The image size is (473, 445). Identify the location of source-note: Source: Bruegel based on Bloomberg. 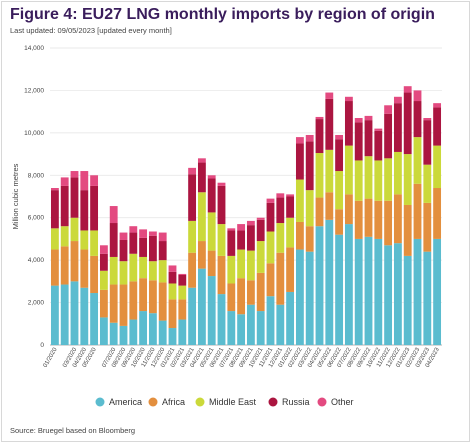
(73, 430).